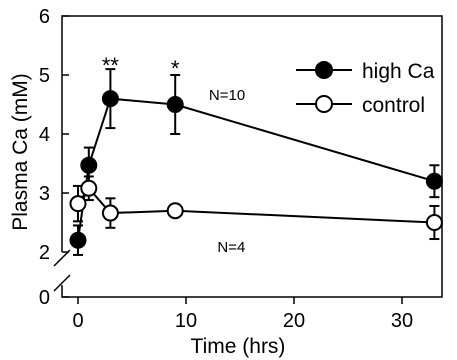 The height and width of the screenshot is (360, 457). What do you see at coordinates (175, 68) in the screenshot?
I see `annotation-1: *` at bounding box center [175, 68].